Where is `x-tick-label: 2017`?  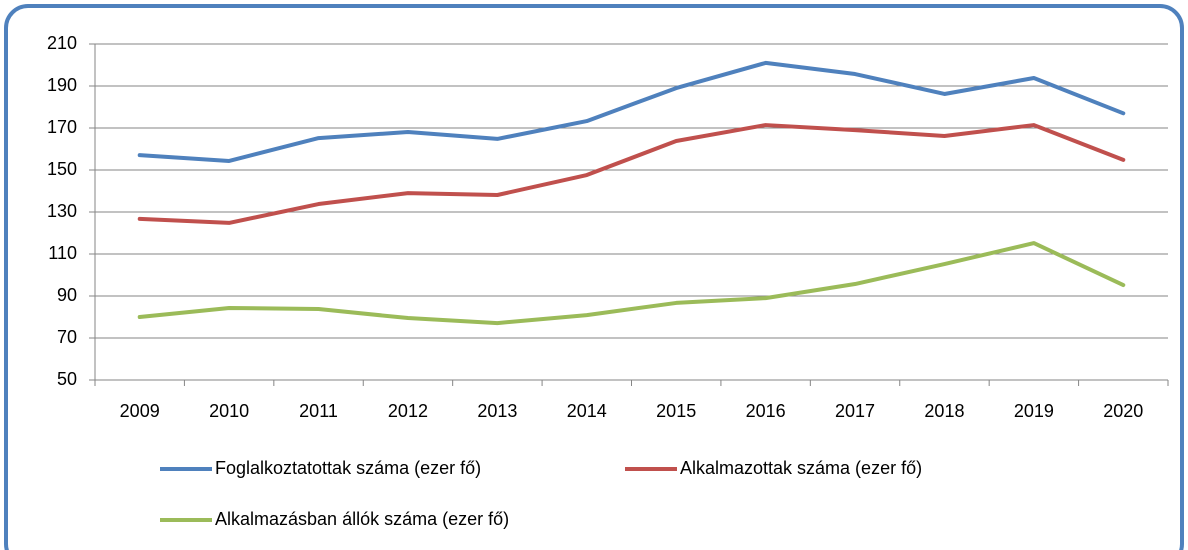 x-tick-label: 2017 is located at coordinates (855, 411).